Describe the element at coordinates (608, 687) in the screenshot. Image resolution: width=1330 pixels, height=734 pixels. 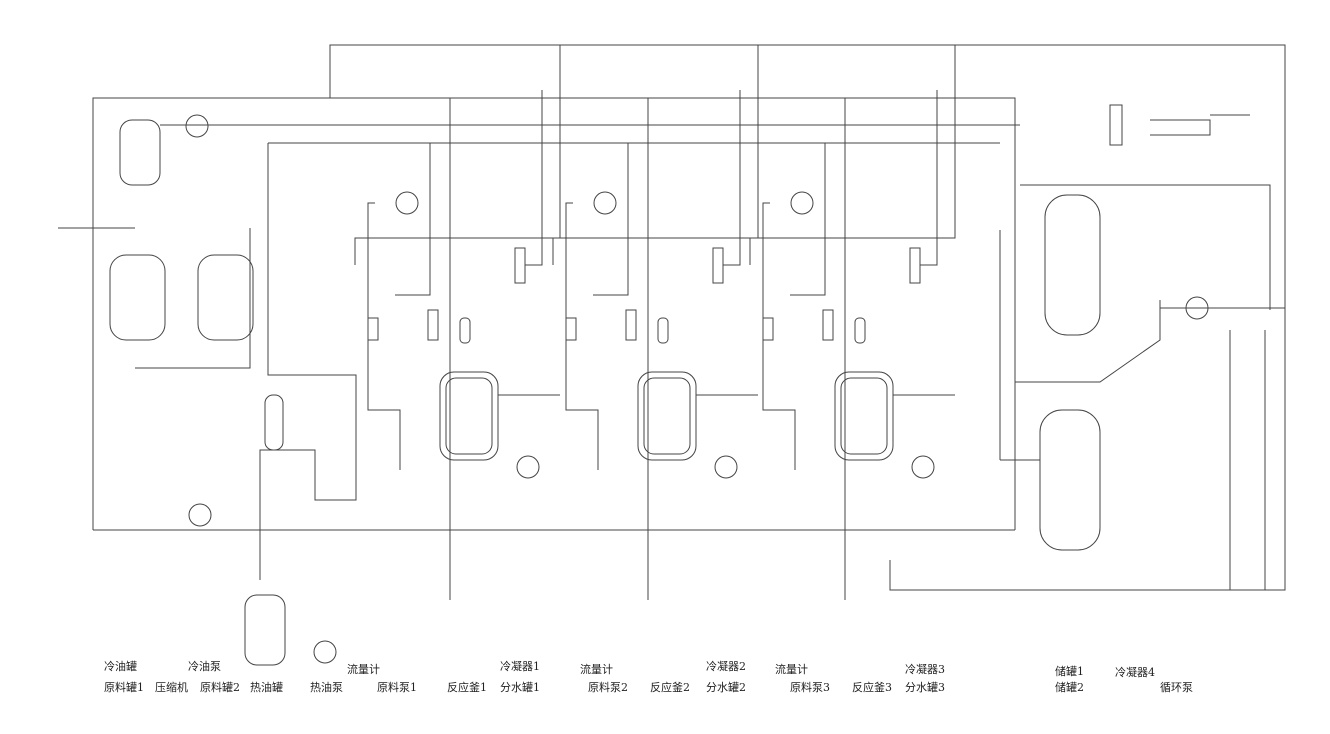
I see `equipment-label: 原料泵2` at that location.